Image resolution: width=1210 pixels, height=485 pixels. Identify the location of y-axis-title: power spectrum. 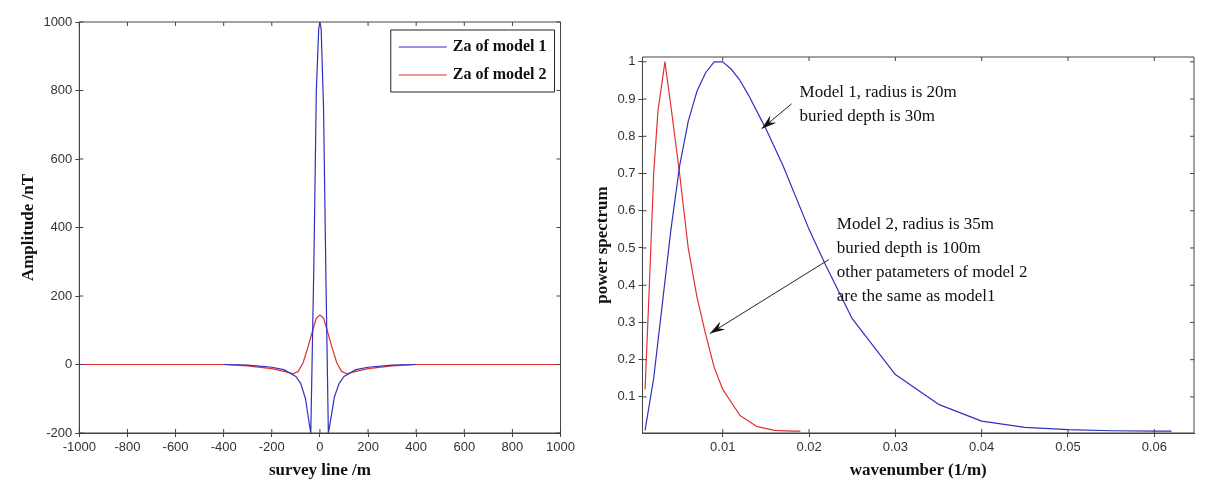
(601, 245).